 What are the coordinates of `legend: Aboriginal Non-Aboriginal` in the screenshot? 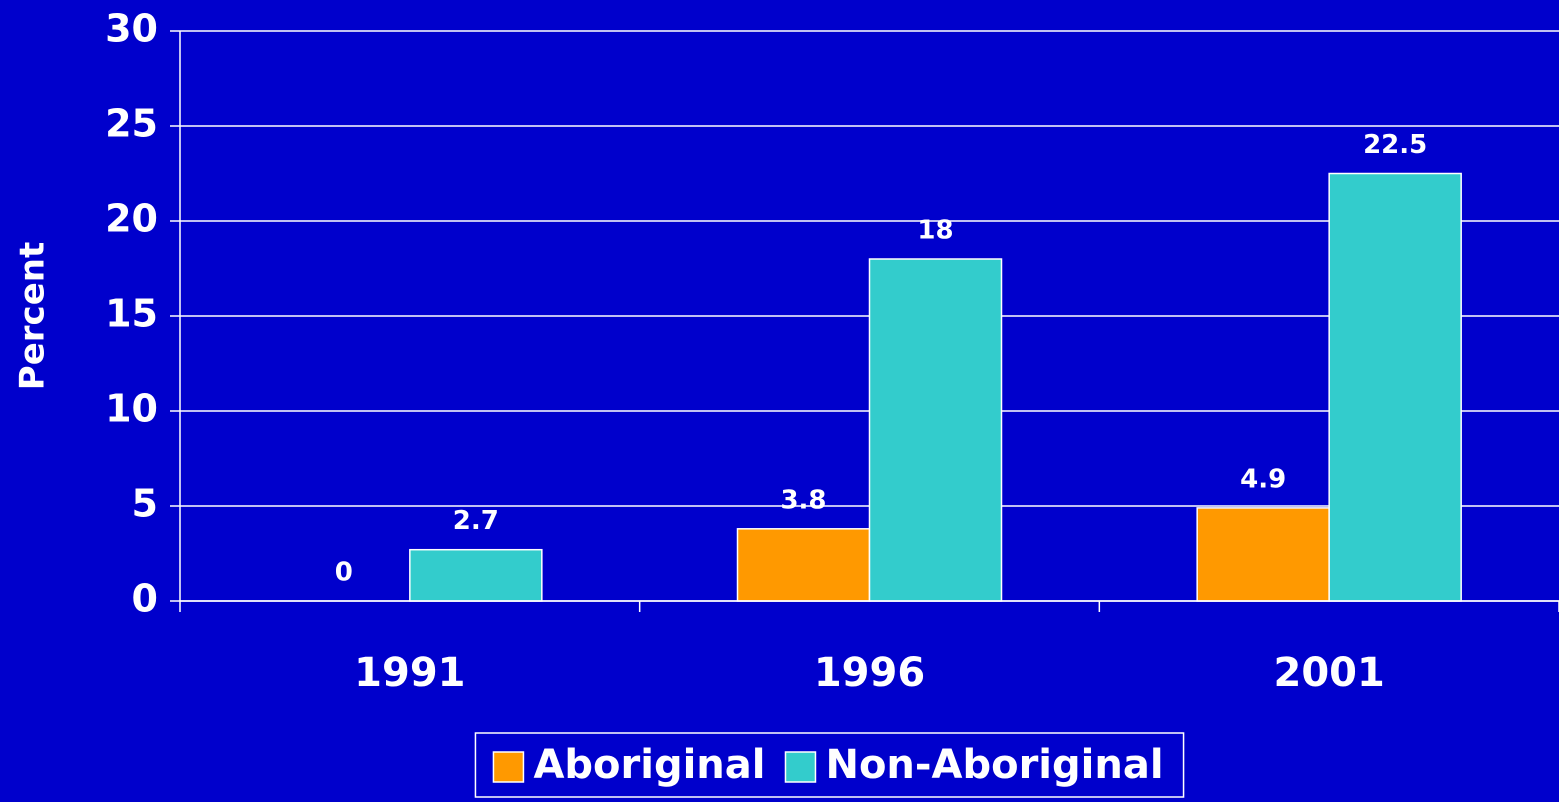 It's located at (829, 765).